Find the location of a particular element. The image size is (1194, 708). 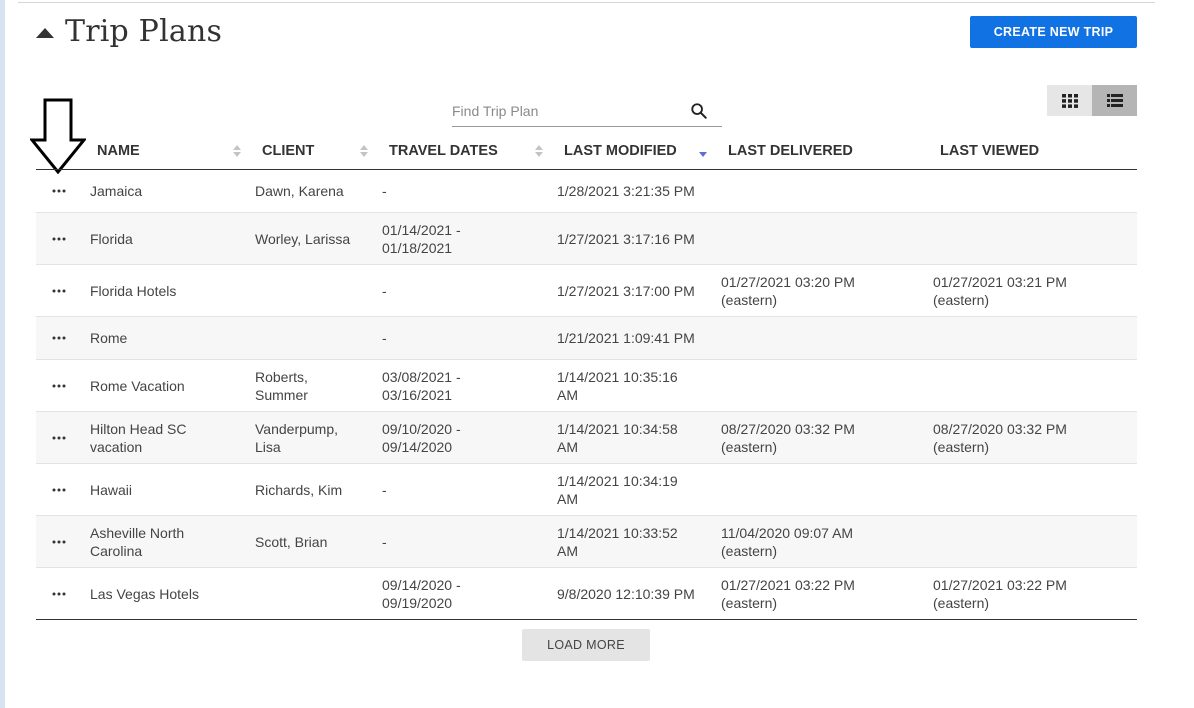

col-header-name: NAME is located at coordinates (118, 151).